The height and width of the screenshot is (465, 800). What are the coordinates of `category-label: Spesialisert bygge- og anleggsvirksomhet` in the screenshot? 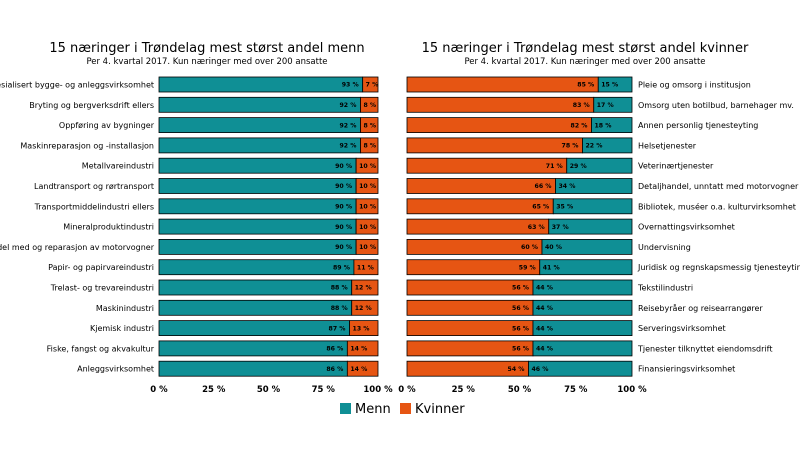 It's located at (77, 85).